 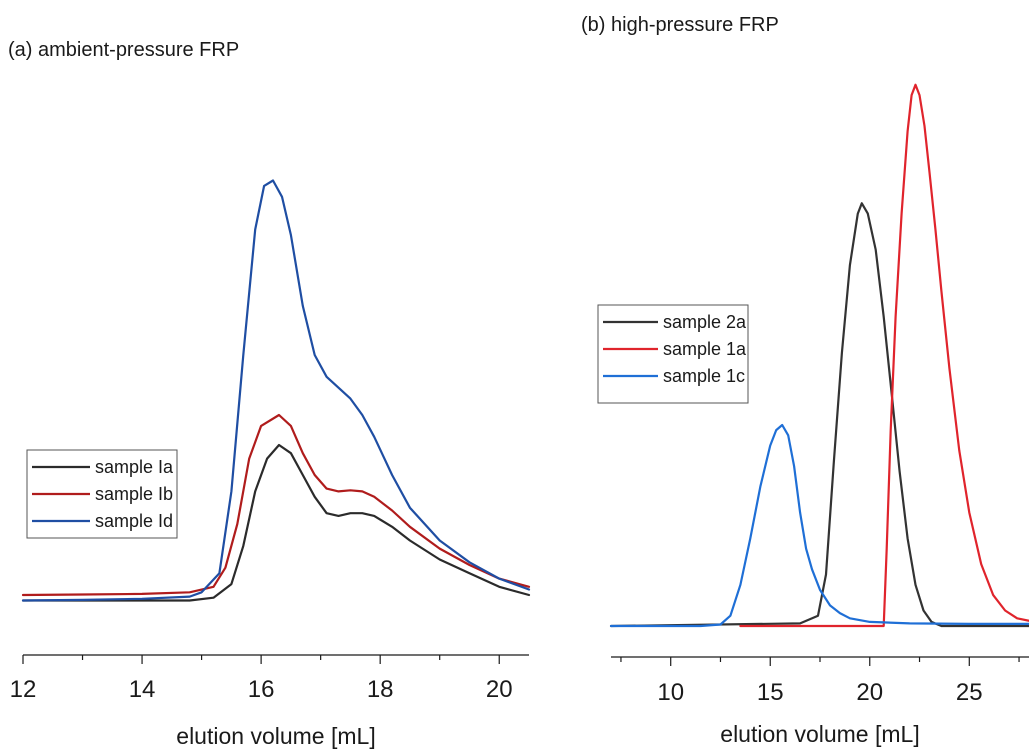 What do you see at coordinates (969, 692) in the screenshot?
I see `x-tick-label: 25` at bounding box center [969, 692].